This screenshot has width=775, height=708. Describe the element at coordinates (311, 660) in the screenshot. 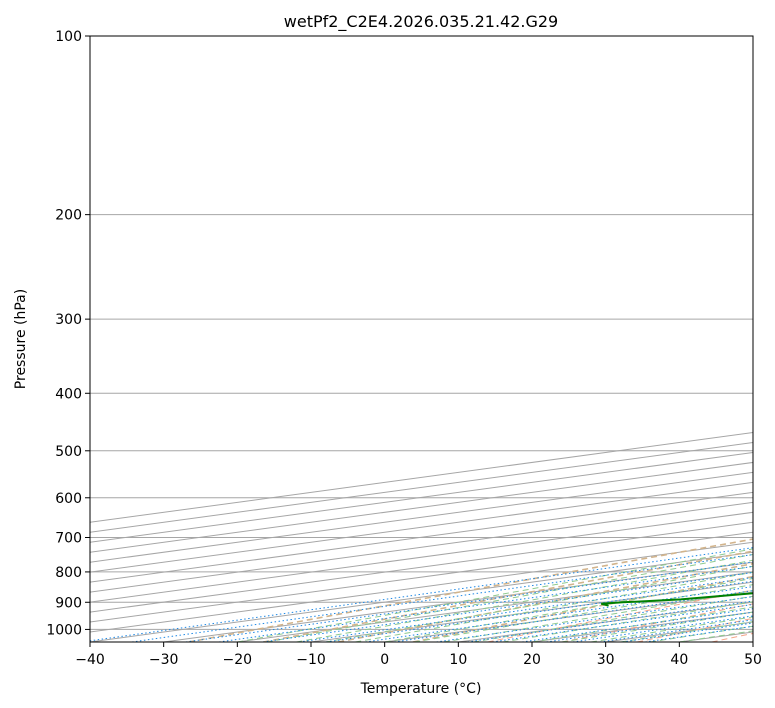

I see `x-tick-label: −10` at that location.